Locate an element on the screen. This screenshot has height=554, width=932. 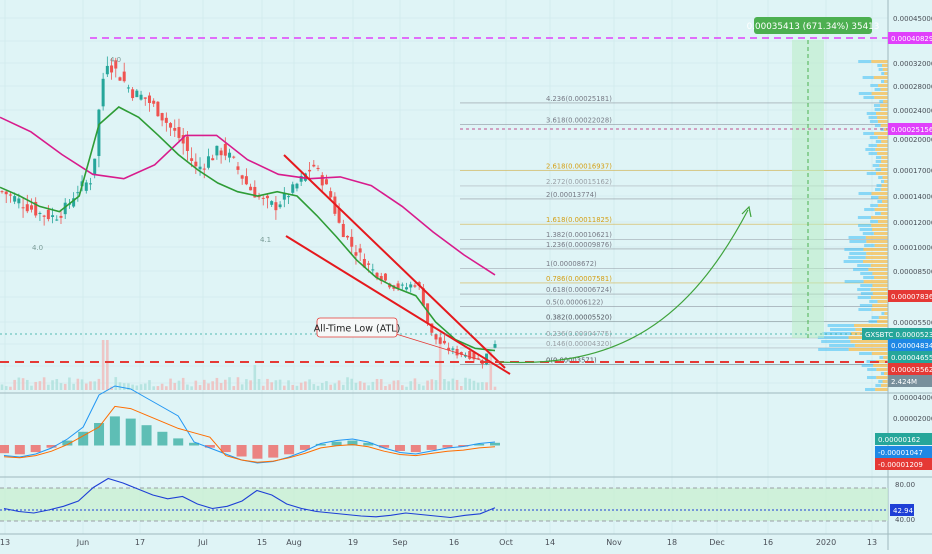
y-tick-label: 0.00017000 is located at coordinates (912, 171).